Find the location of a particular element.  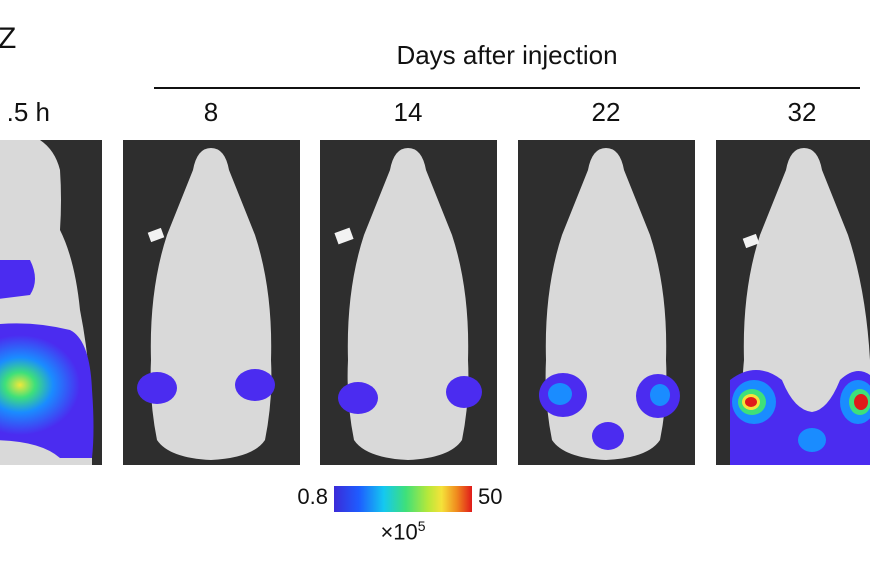

colorbar-unit: ×105 is located at coordinates (403, 531).